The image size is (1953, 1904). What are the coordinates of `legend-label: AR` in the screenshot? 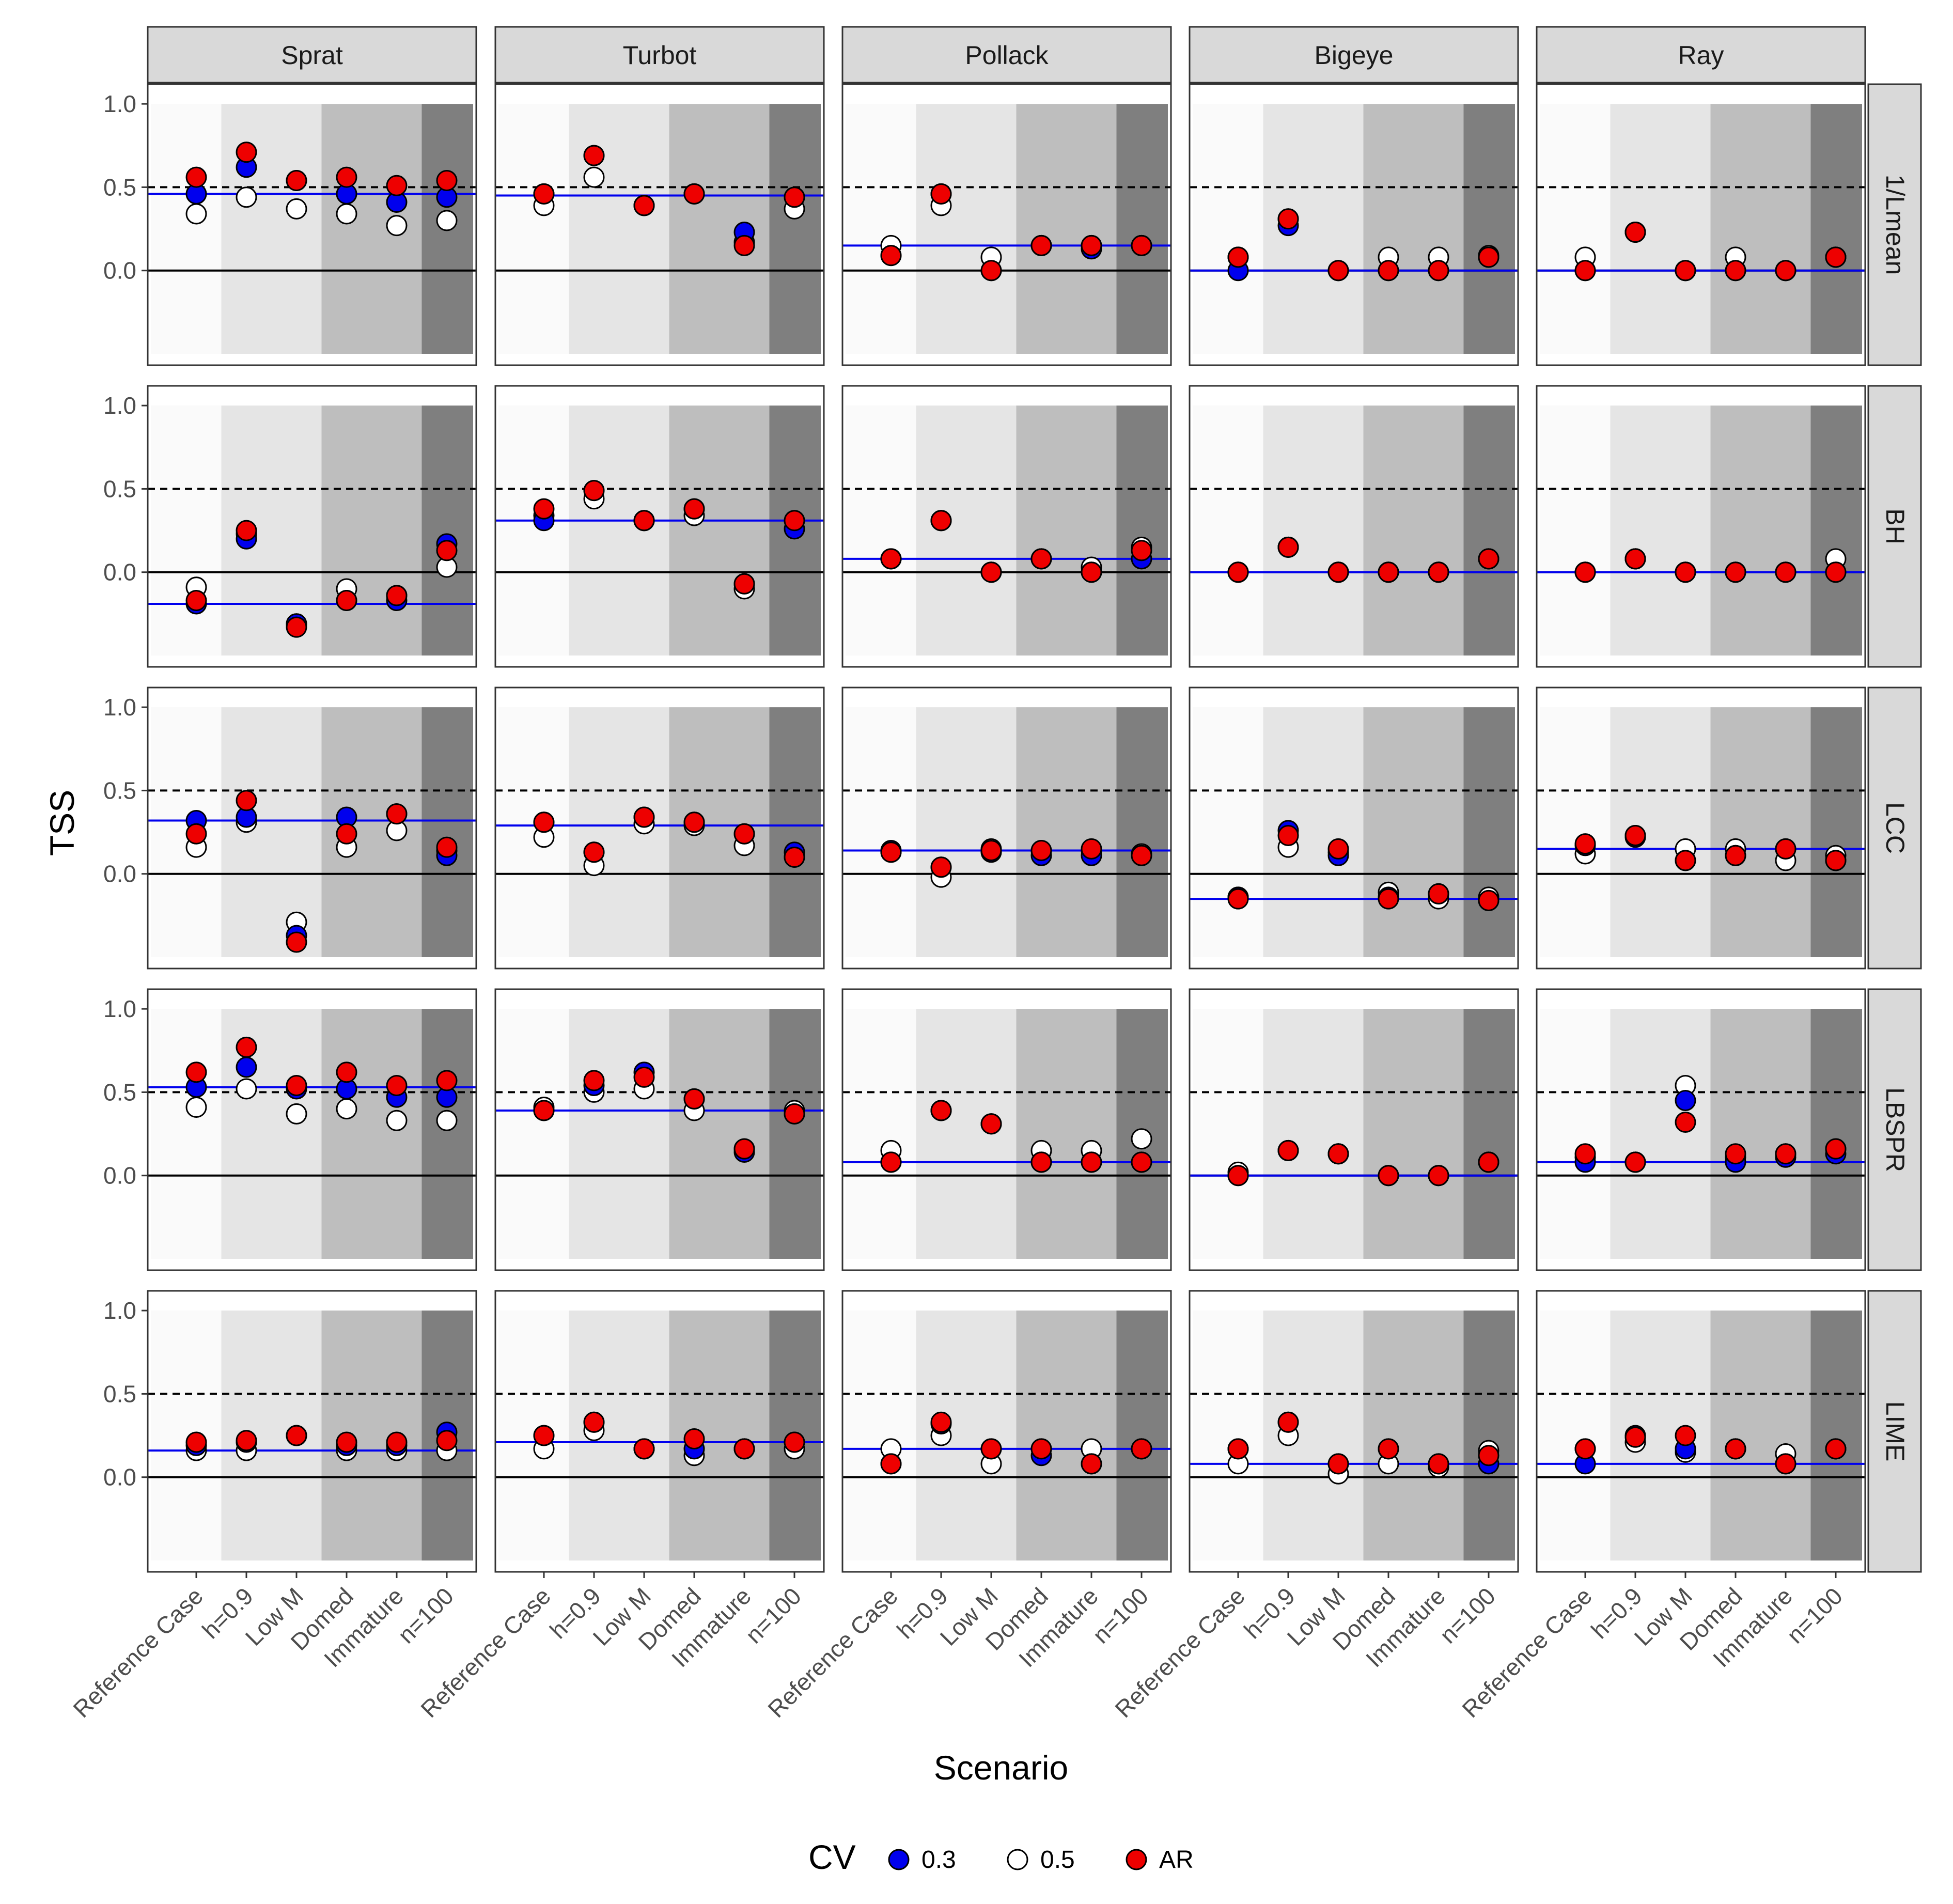 It's located at (1176, 1860).